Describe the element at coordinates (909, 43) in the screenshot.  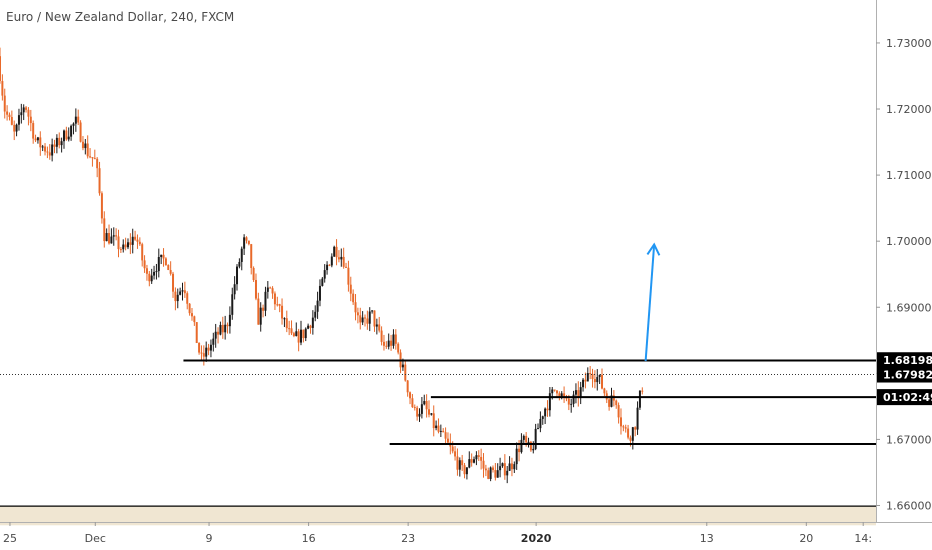
I see `price-tick-label: 1.73000` at that location.